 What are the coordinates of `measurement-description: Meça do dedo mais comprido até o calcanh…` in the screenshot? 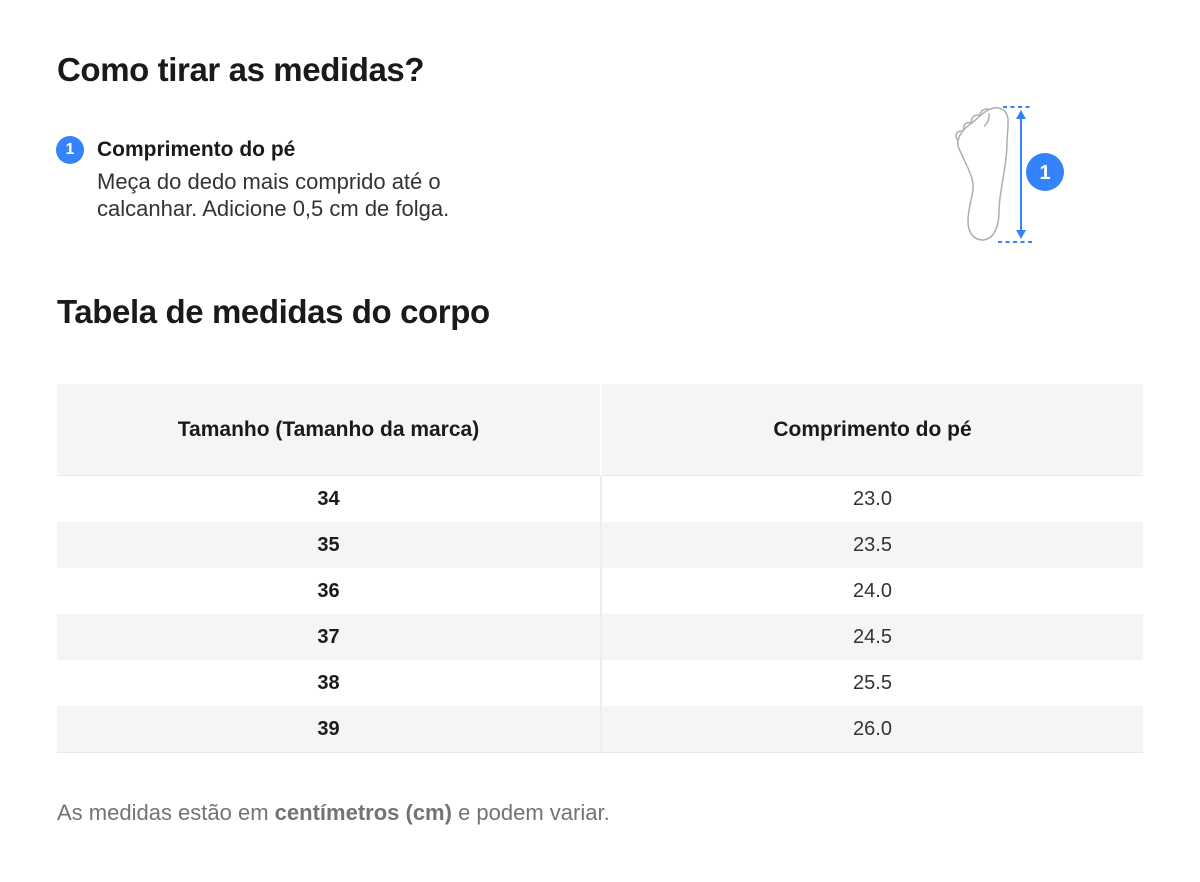 It's located at (273, 195).